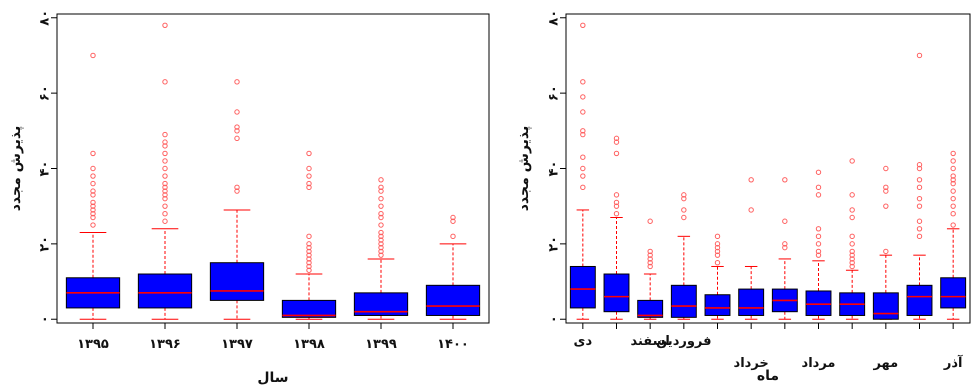 The width and height of the screenshot is (977, 388). Describe the element at coordinates (272, 378) in the screenshot. I see `x-axis-label: سال` at that location.